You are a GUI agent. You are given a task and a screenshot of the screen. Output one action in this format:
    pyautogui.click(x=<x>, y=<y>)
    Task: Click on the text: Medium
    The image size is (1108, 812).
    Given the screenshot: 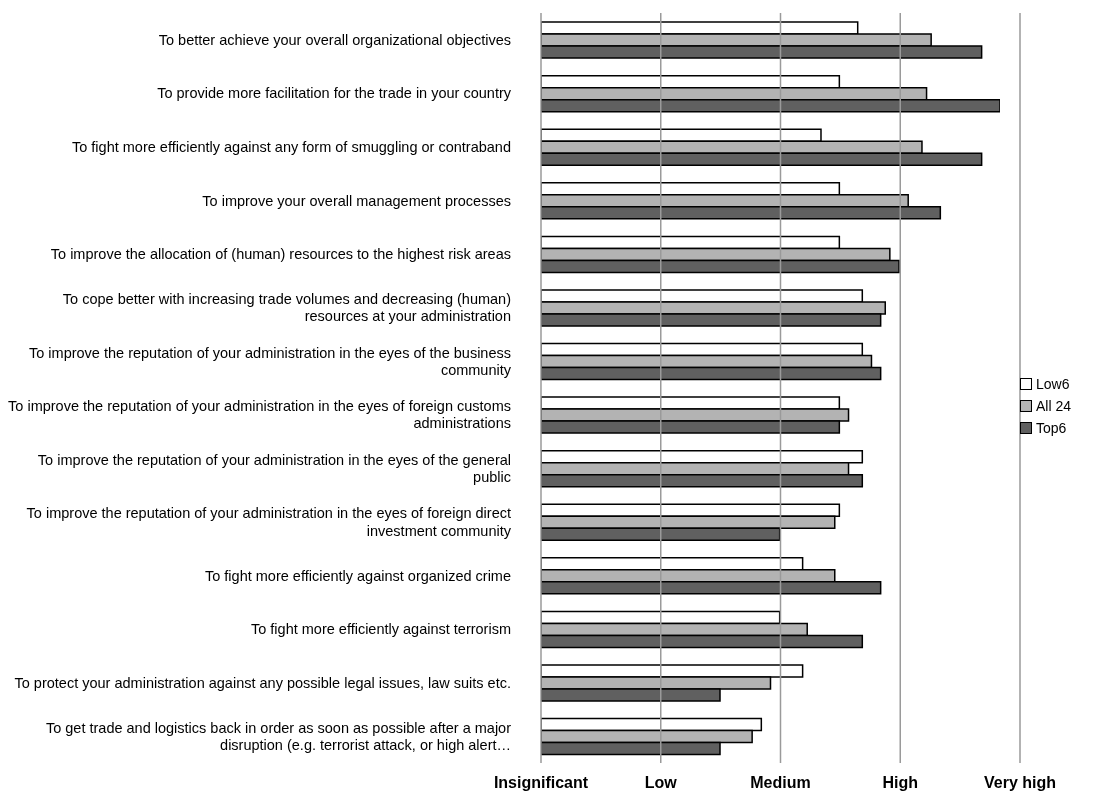 What is the action you would take?
    pyautogui.click(x=780, y=783)
    